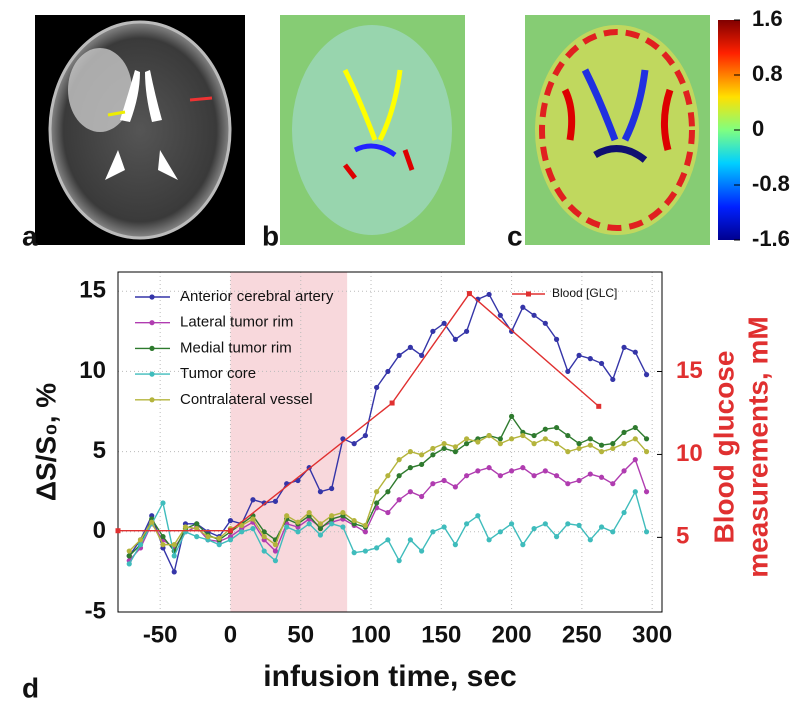 The image size is (800, 710). Describe the element at coordinates (441, 634) in the screenshot. I see `x-tick-label: 150` at that location.